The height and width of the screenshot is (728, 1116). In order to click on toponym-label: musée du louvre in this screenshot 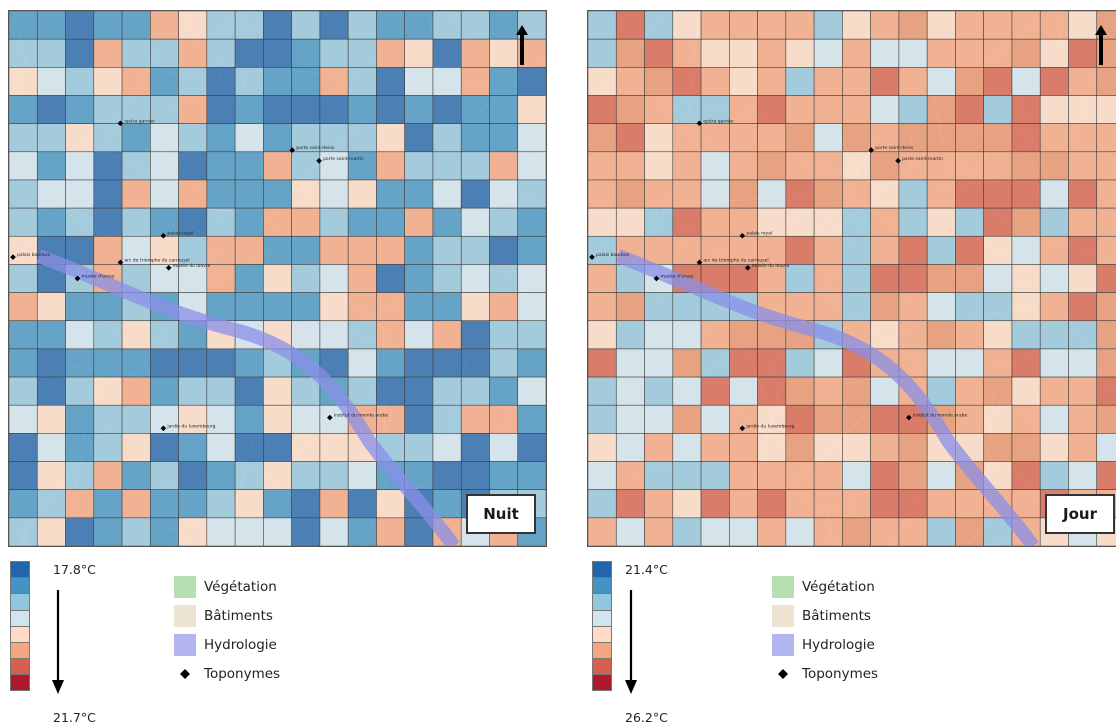, I will do `click(771, 265)`.